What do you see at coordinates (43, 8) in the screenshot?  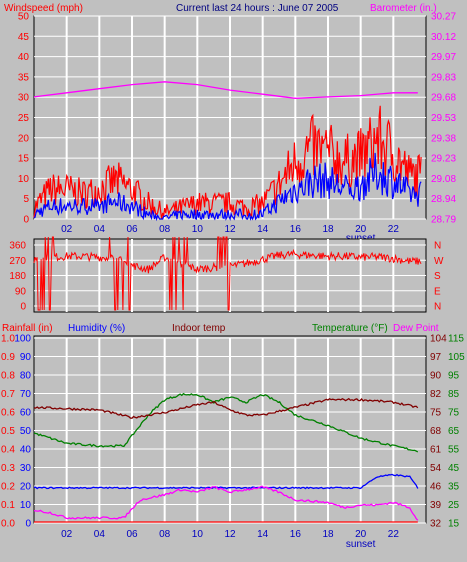 I see `windspeed-axis-title: Windspeed (mph)` at bounding box center [43, 8].